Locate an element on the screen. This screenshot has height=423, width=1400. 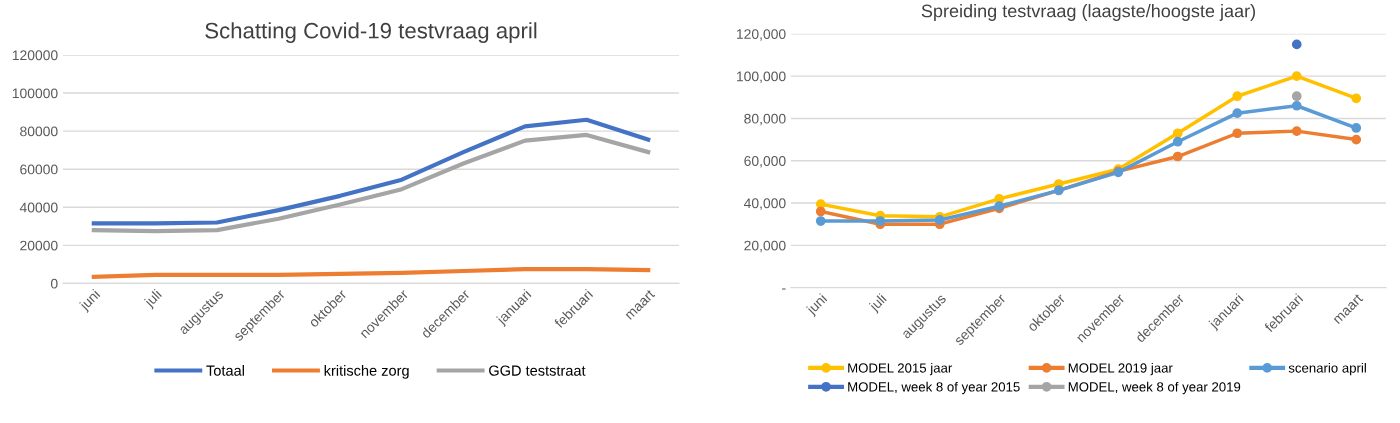
y-tick-label: 60000 is located at coordinates (39, 169).